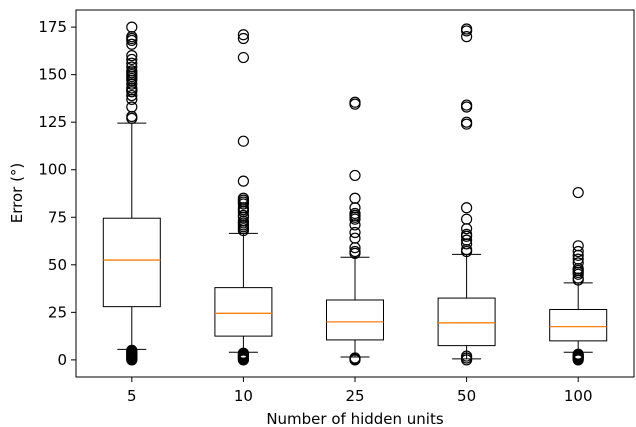  I want to click on x-tick-label: 5, so click(132, 396).